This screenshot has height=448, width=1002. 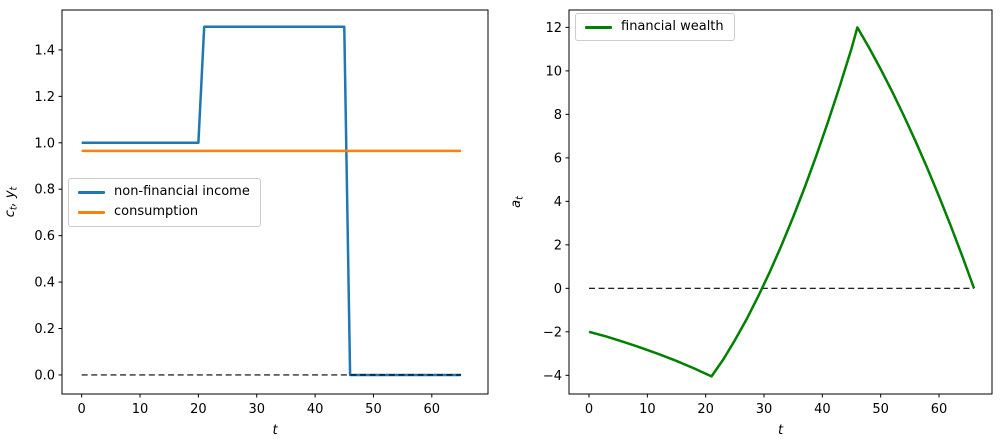 I want to click on y-tick-label: 0.2, so click(x=44, y=329).